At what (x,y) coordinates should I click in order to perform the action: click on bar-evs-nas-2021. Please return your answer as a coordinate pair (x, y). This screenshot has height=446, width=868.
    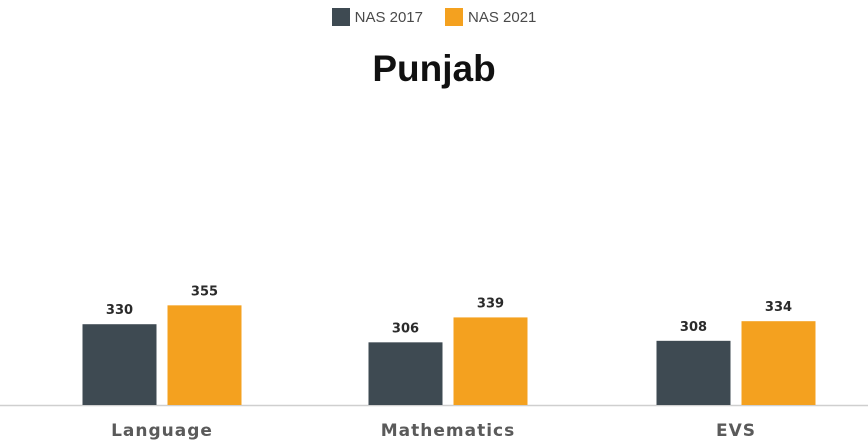
    Looking at the image, I should click on (778, 363).